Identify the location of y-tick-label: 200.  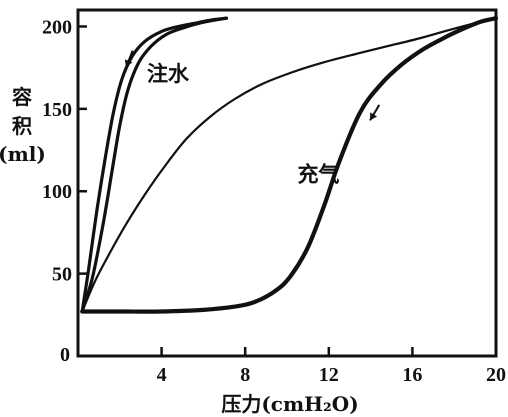
(57, 27).